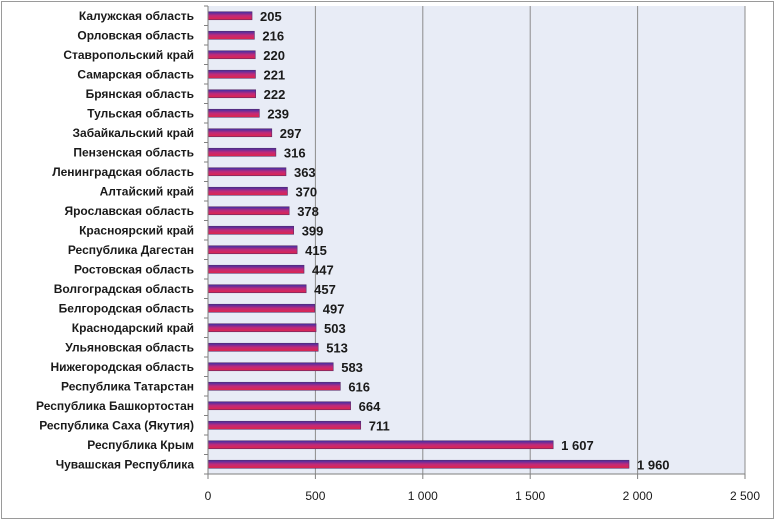  What do you see at coordinates (745, 496) in the screenshot?
I see `x-tick-label: 2 500` at bounding box center [745, 496].